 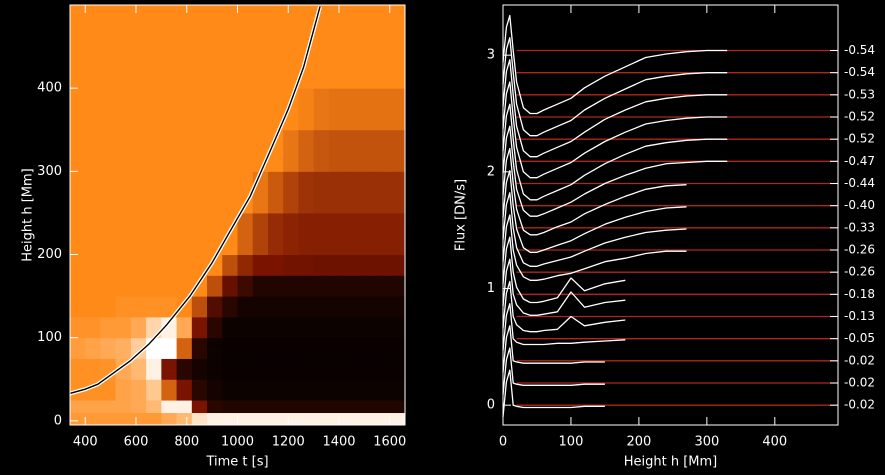 What do you see at coordinates (136, 442) in the screenshot?
I see `x-tick-label: 600` at bounding box center [136, 442].